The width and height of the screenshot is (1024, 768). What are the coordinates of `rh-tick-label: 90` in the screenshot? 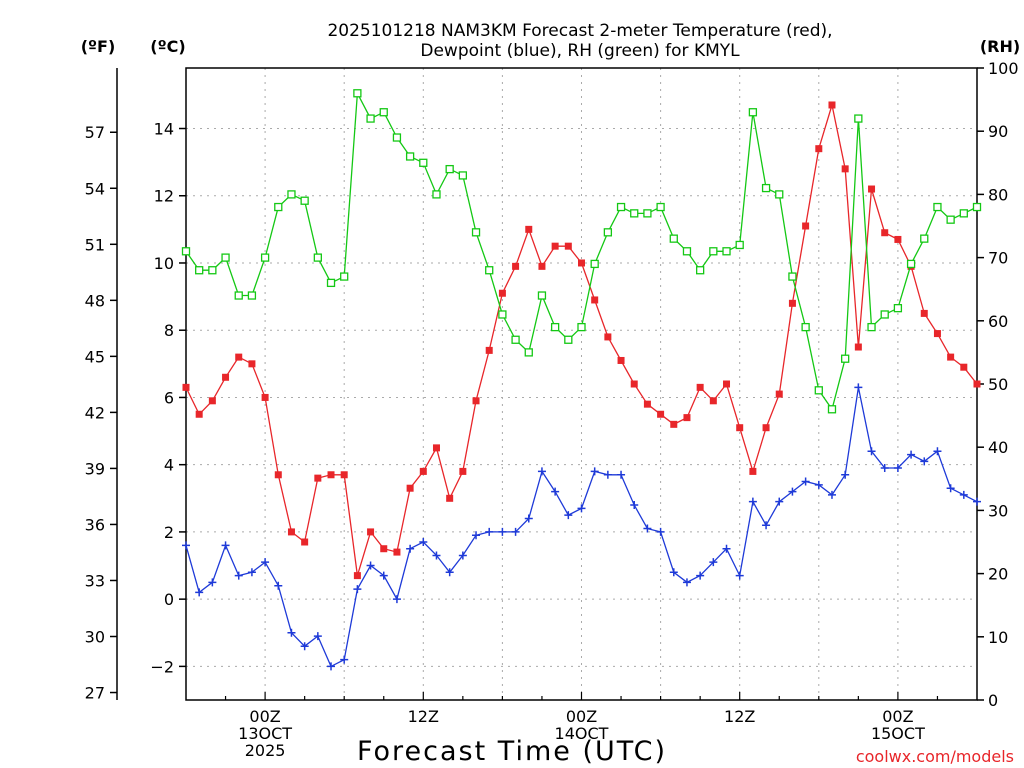 It's located at (998, 131).